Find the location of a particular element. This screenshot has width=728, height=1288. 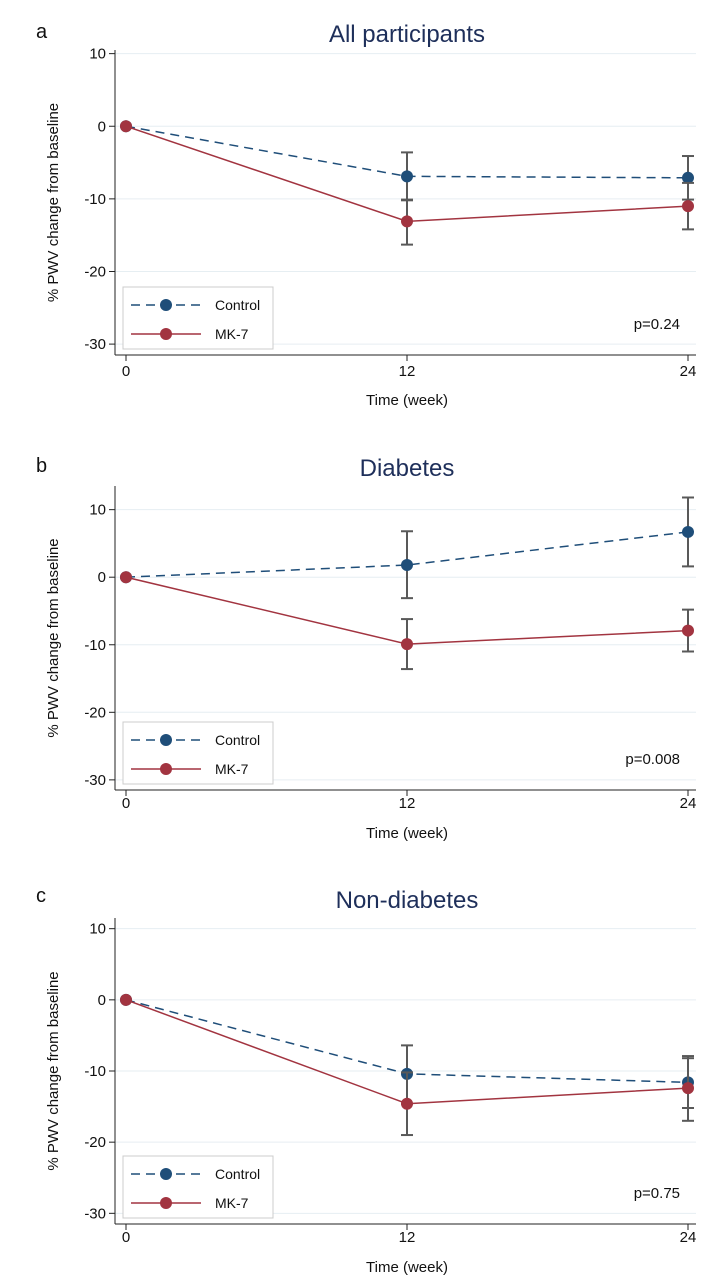

panel-c-y-tick-label: -10 is located at coordinates (95, 1071).